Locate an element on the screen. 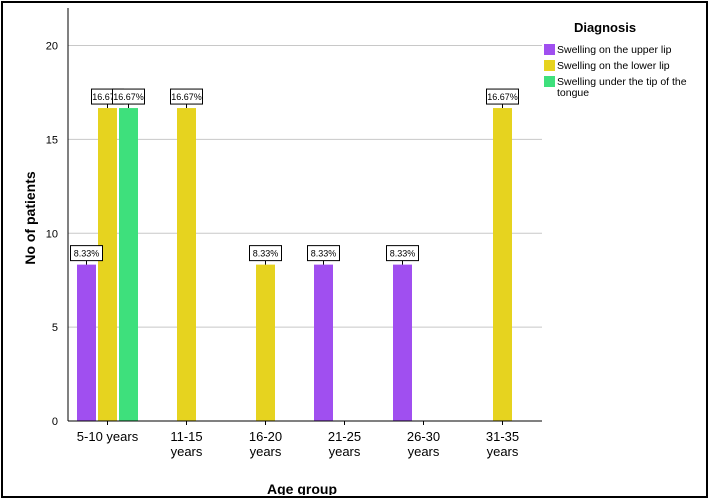 The image size is (713, 498). y-tick-label: 20 is located at coordinates (52, 47).